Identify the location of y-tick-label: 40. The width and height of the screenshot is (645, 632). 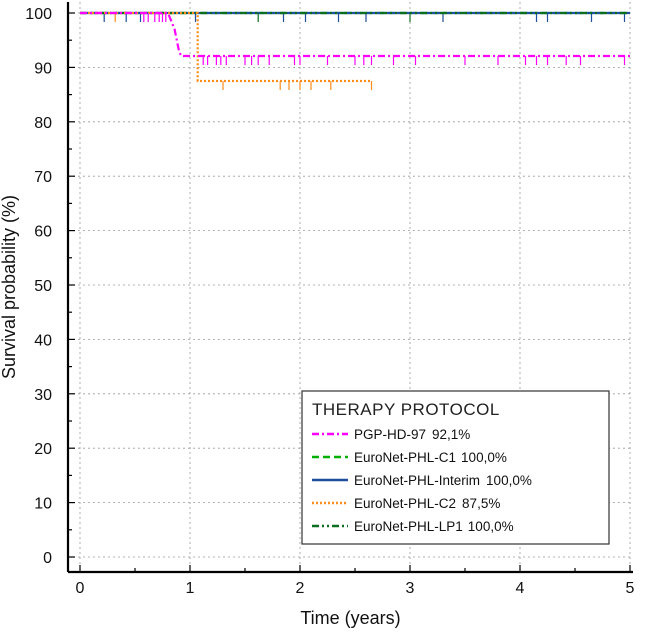
(43, 340).